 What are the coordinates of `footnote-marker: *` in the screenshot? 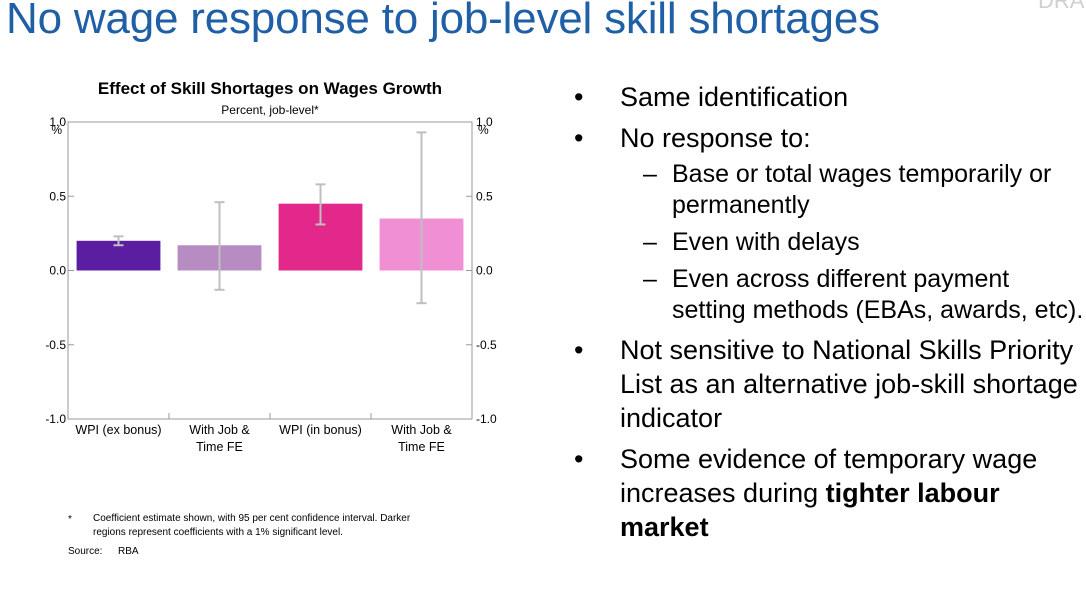 It's located at (70, 519).